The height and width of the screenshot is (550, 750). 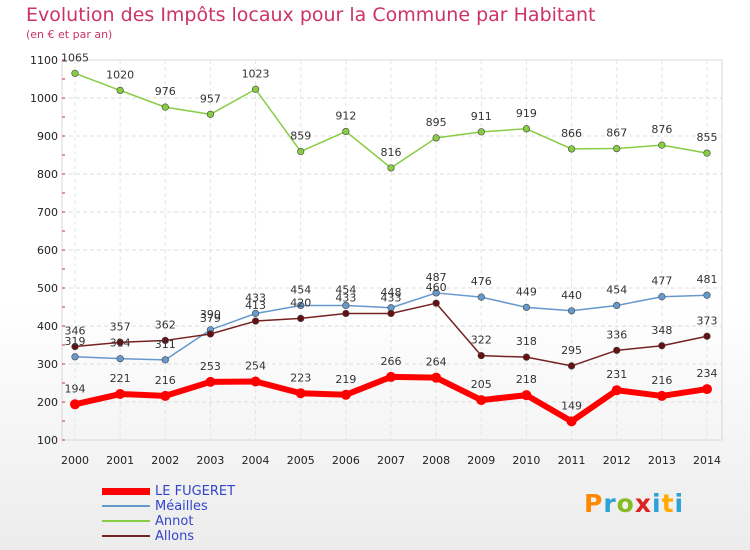 What do you see at coordinates (126, 536) in the screenshot?
I see `legend-swatch-allons` at bounding box center [126, 536].